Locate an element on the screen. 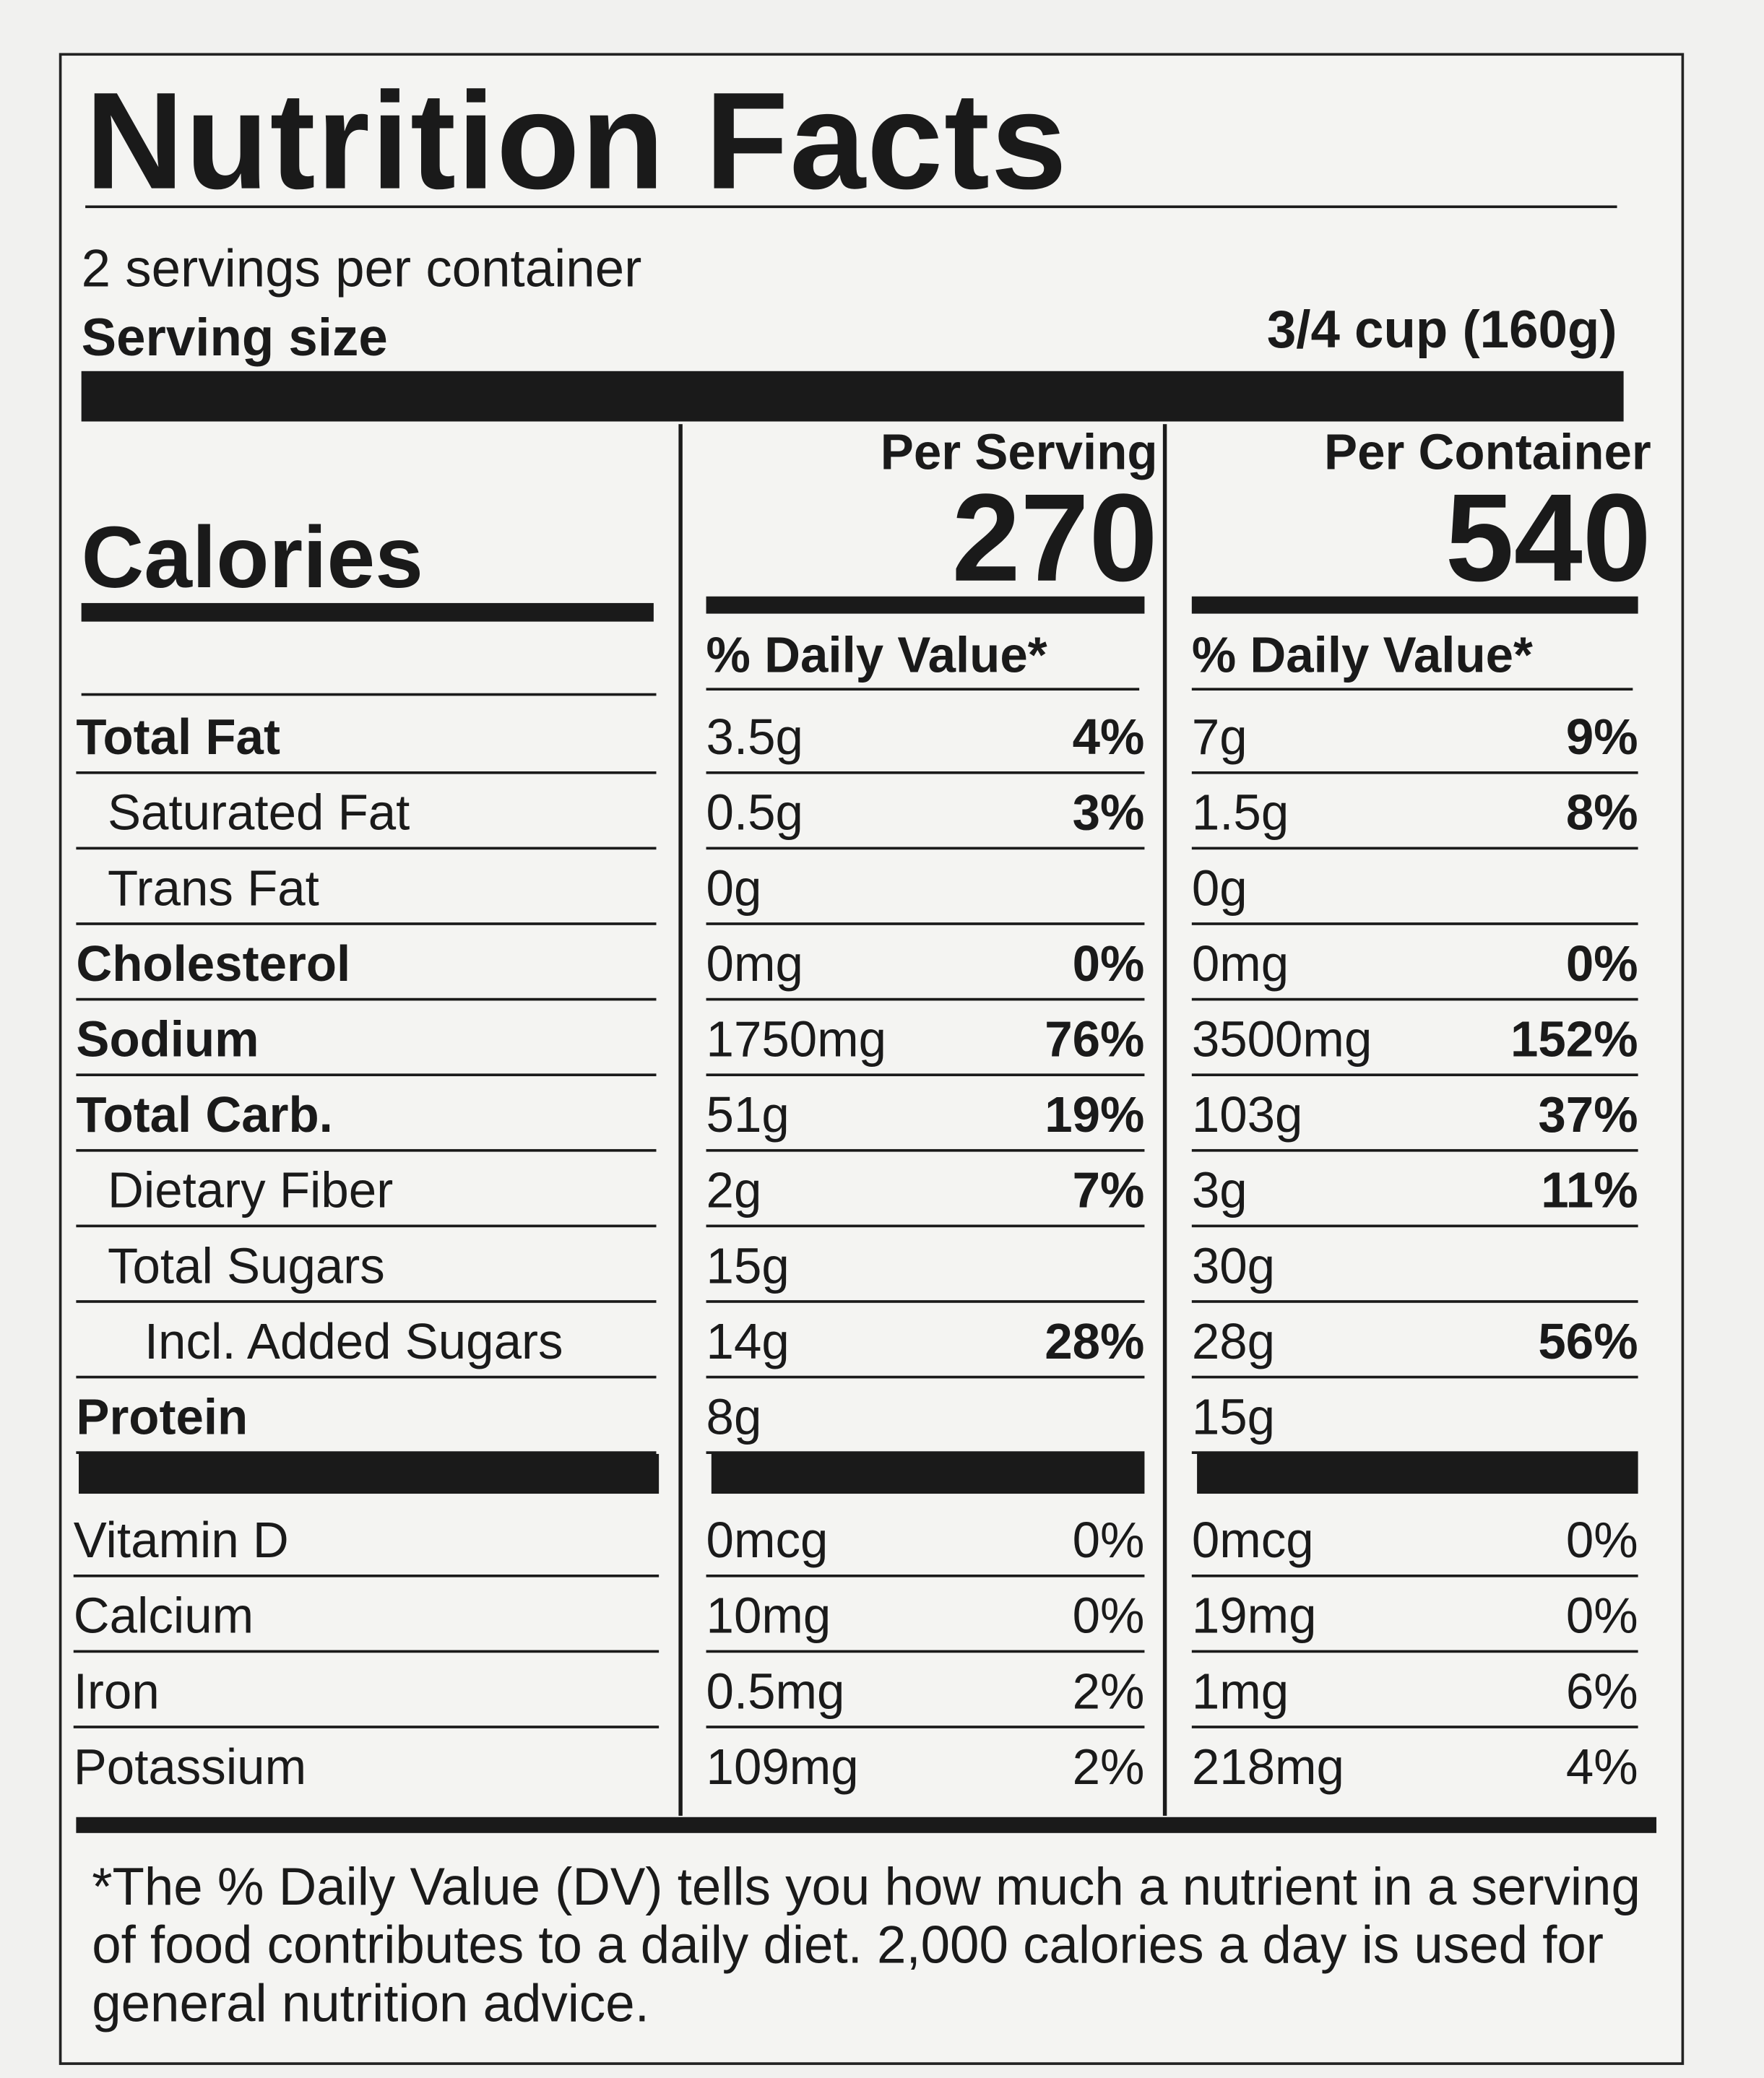  amount: 15g is located at coordinates (748, 1267).